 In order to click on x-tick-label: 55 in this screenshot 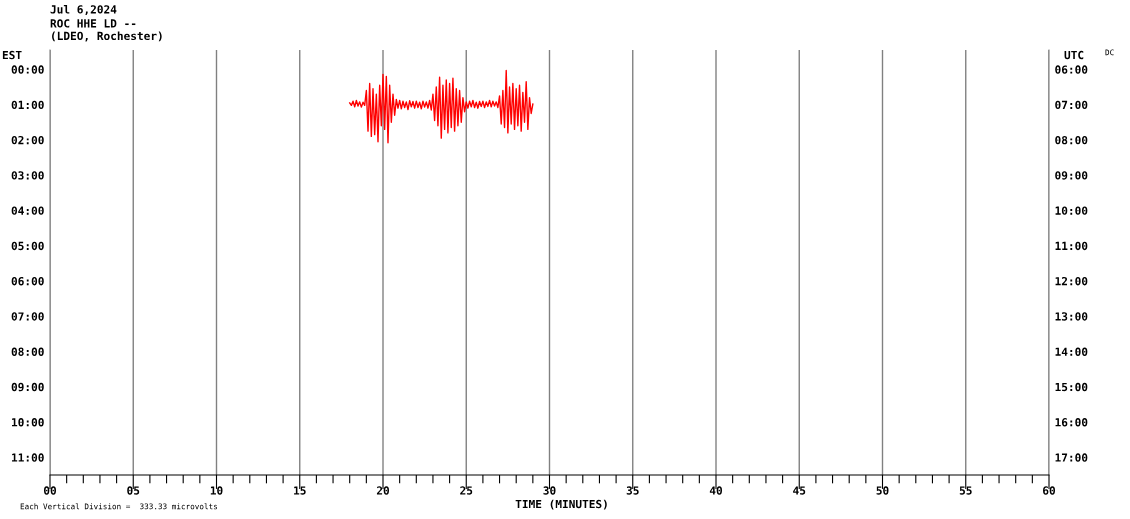, I will do `click(965, 490)`.